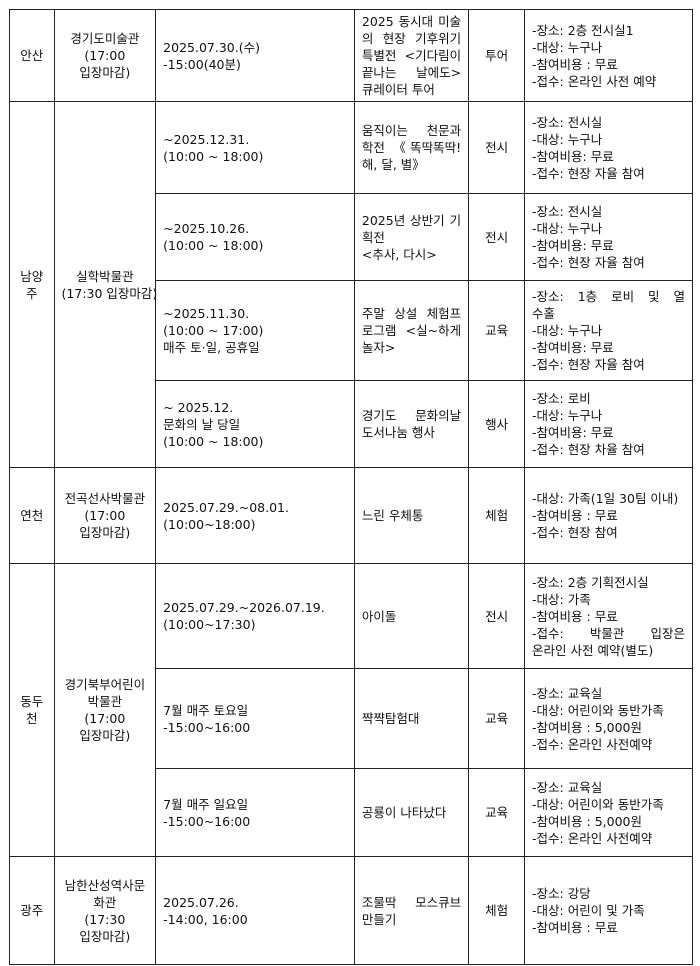 The width and height of the screenshot is (700, 966). I want to click on region-cell: 동두천, so click(32, 710).